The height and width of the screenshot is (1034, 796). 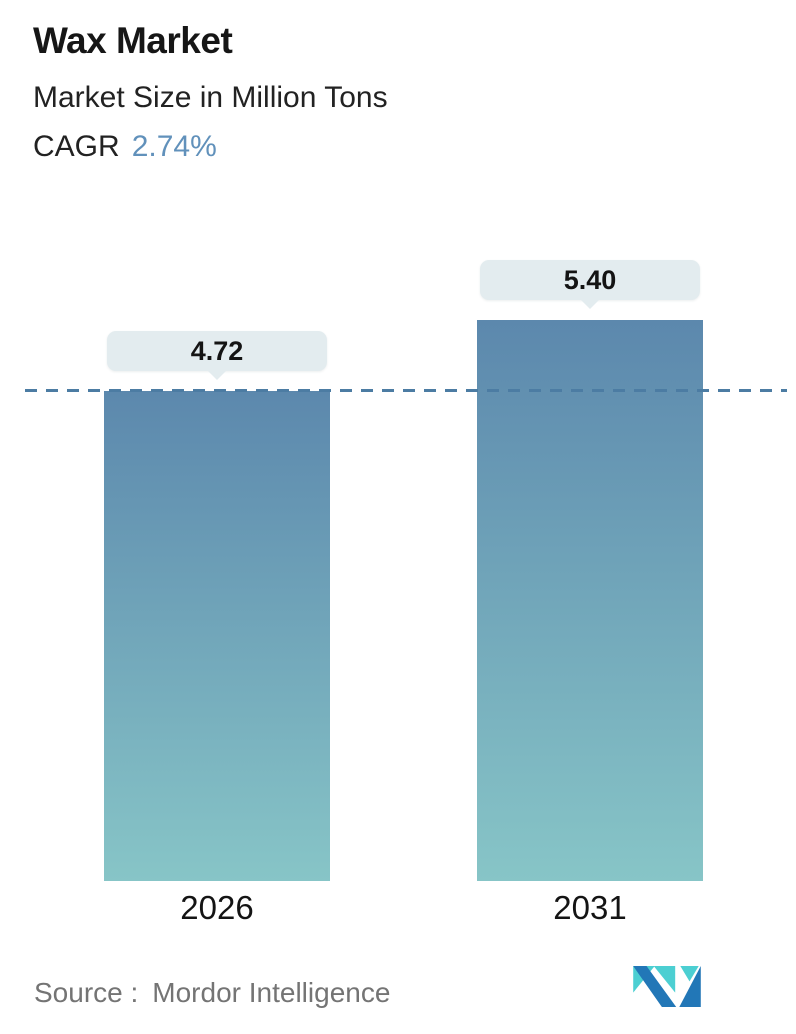 I want to click on source-attribution: Source : Mordor Intelligence, so click(x=212, y=993).